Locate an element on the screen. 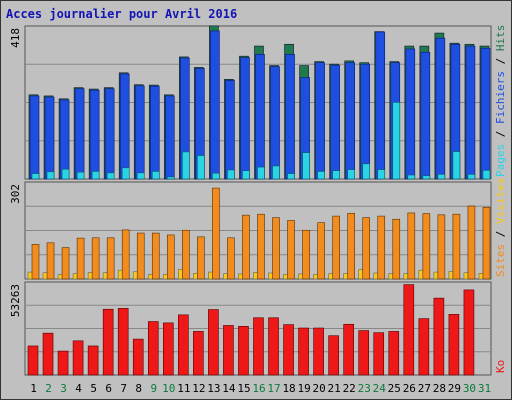  side-legend-kbytes: Ko is located at coordinates (500, 366).